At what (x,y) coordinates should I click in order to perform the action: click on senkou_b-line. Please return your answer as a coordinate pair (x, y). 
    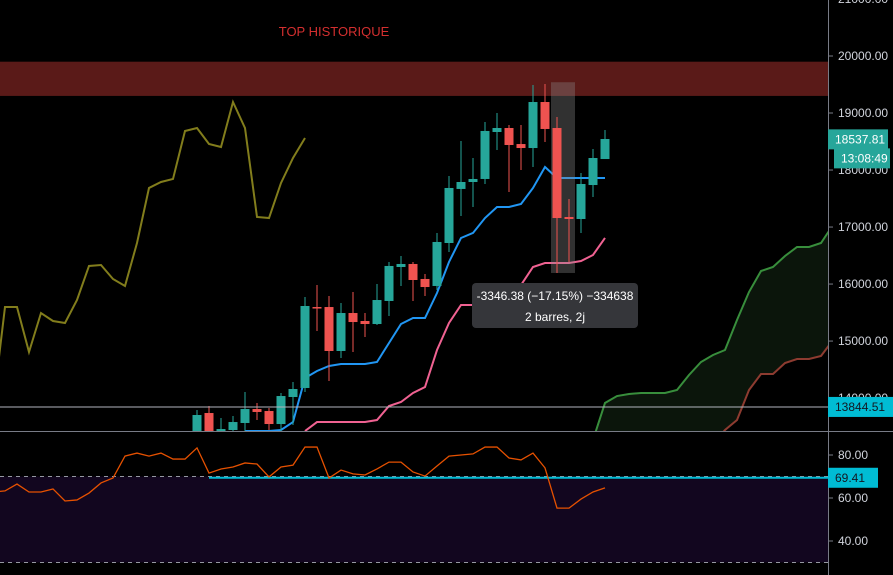
    Looking at the image, I should click on (773, 392).